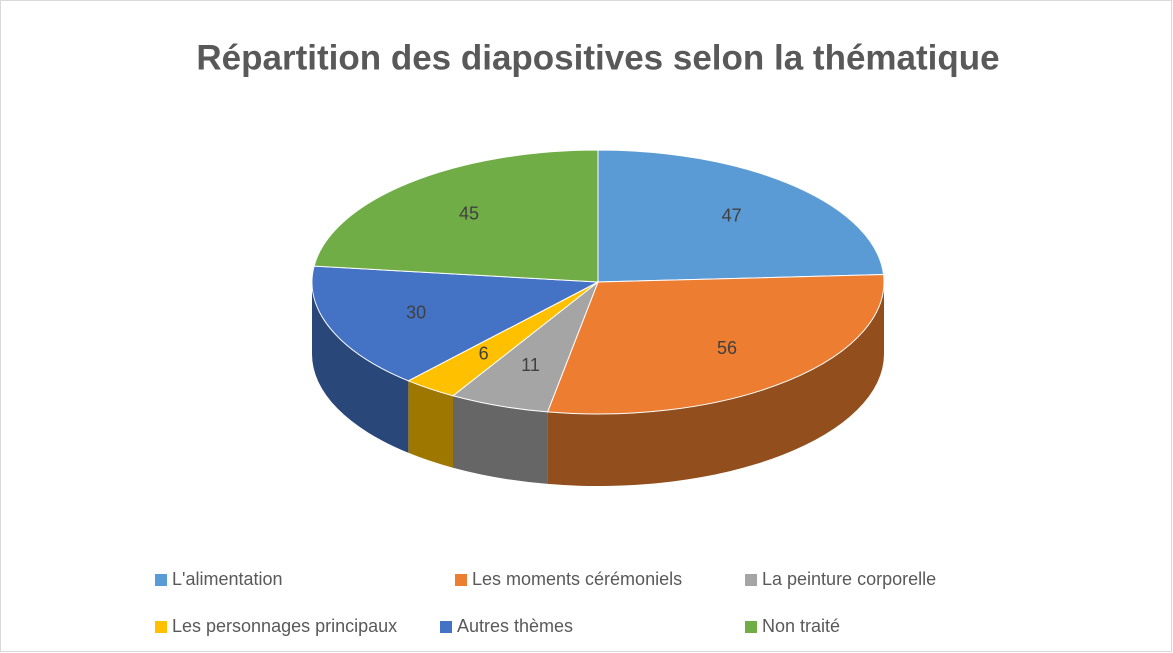  What do you see at coordinates (849, 579) in the screenshot?
I see `legend-label: La peinture corporelle` at bounding box center [849, 579].